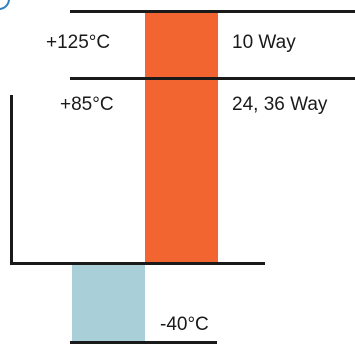 The image size is (355, 345). Describe the element at coordinates (137, 263) in the screenshot. I see `bracket-bottom` at that location.